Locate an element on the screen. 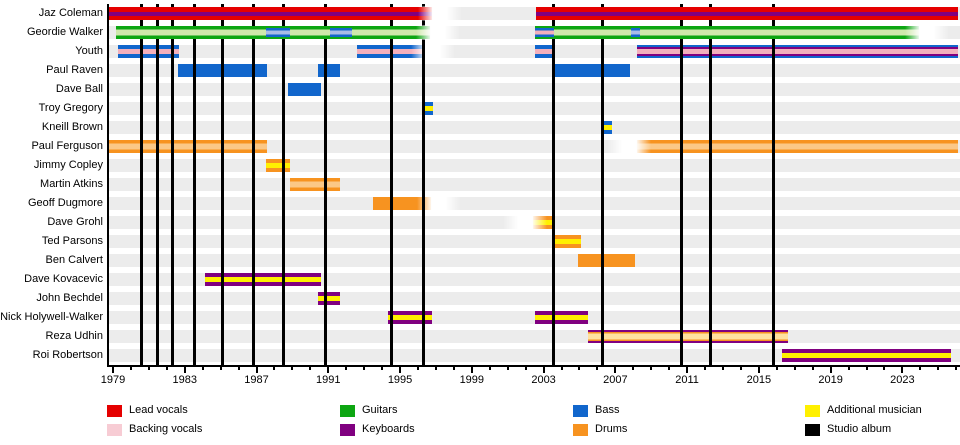 This screenshot has width=960, height=445. legend-label: Bass is located at coordinates (607, 410).